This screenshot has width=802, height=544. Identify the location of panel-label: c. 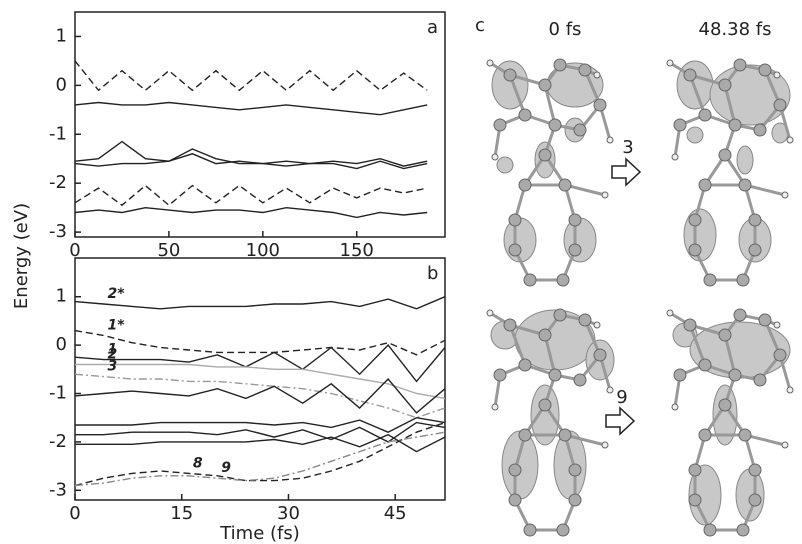
(480, 25).